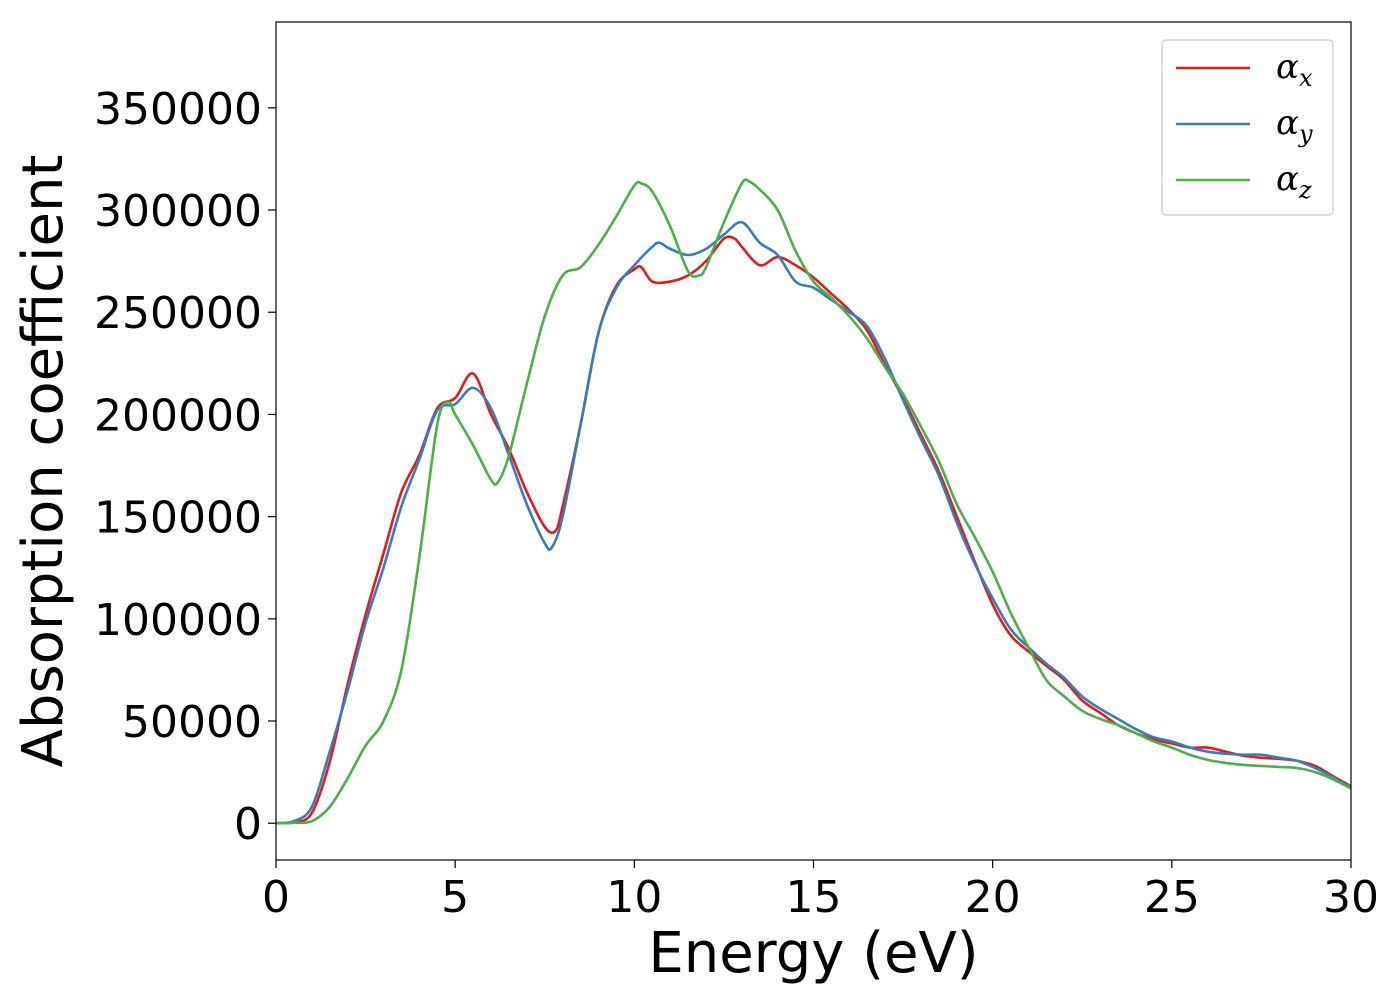 Image resolution: width=1400 pixels, height=1000 pixels. What do you see at coordinates (813, 953) in the screenshot?
I see `x-axis-title: Energy (eV)` at bounding box center [813, 953].